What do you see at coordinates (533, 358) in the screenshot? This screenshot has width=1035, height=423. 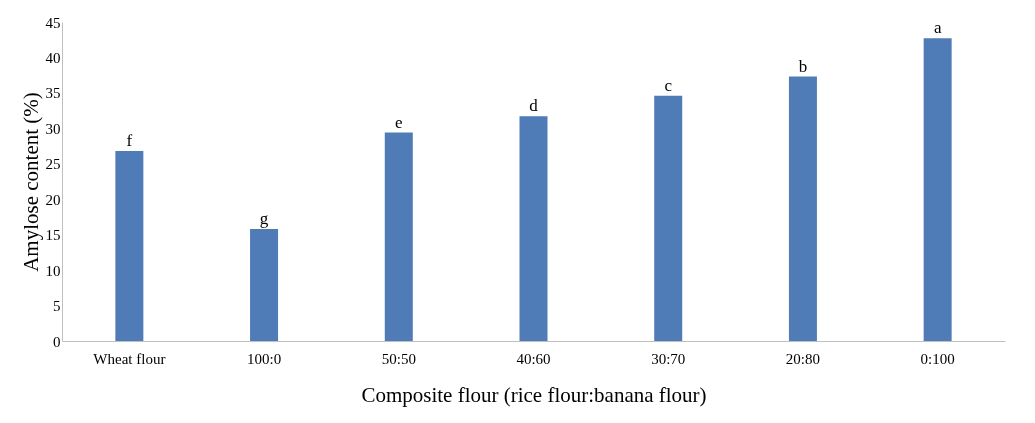 I see `x-tick-label: 40:60` at bounding box center [533, 358].